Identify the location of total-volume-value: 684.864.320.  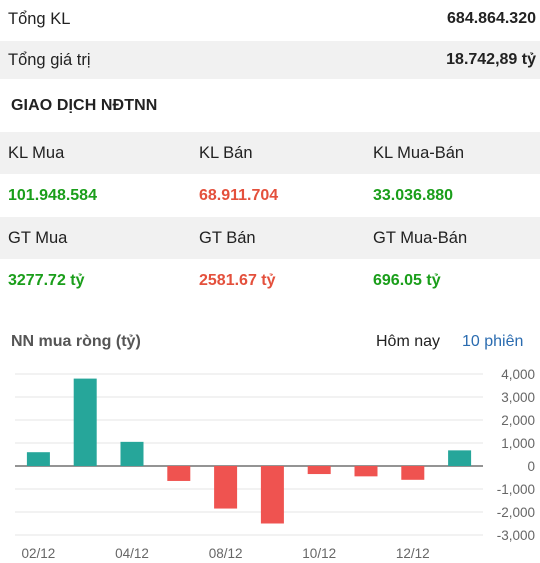
(491, 18).